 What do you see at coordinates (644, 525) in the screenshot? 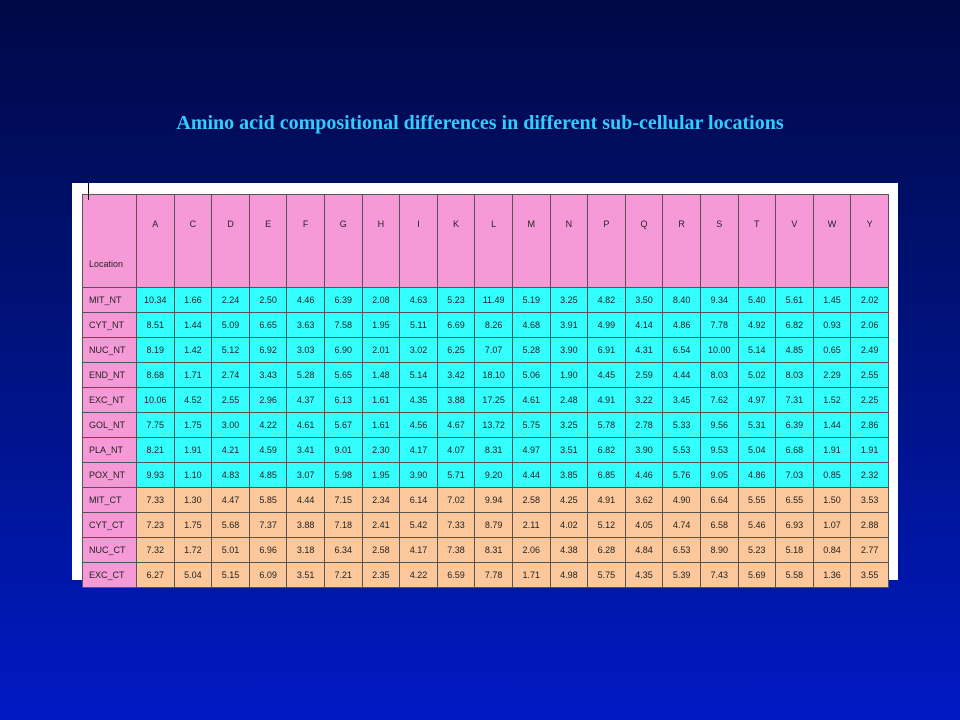
I see `value-cell: 4.05` at bounding box center [644, 525].